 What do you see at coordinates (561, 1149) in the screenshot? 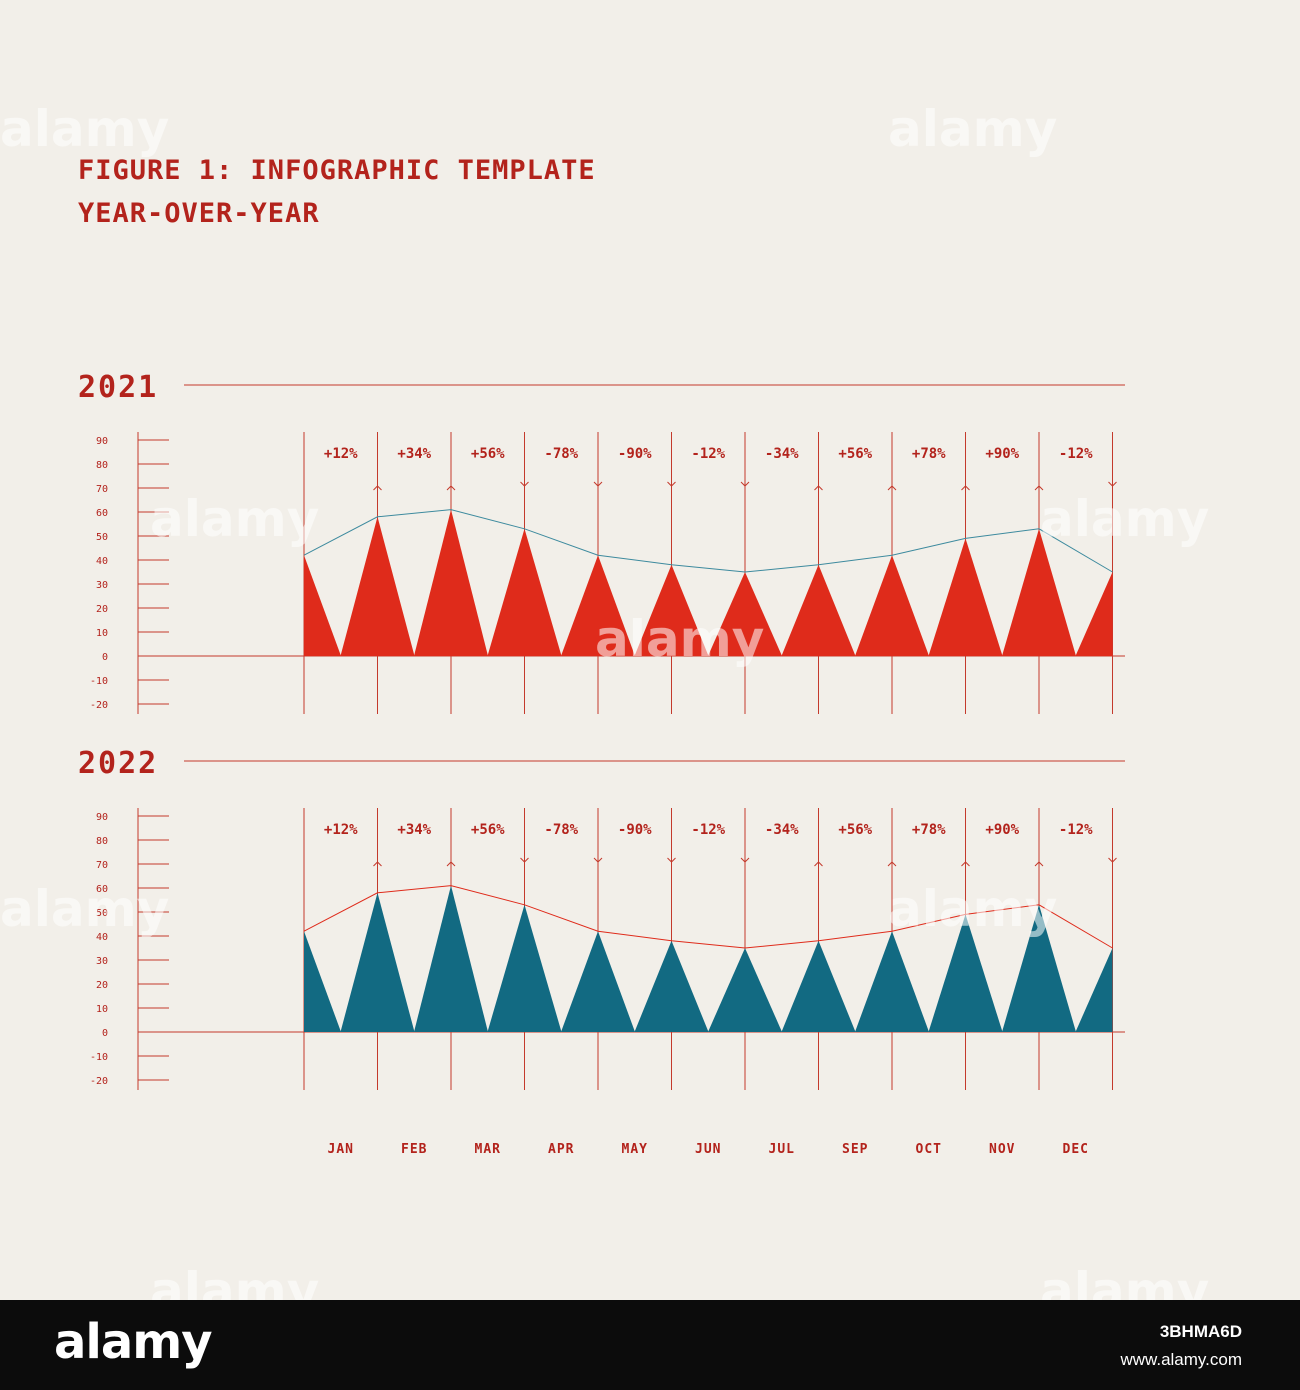
I see `month-label: APR` at bounding box center [561, 1149].